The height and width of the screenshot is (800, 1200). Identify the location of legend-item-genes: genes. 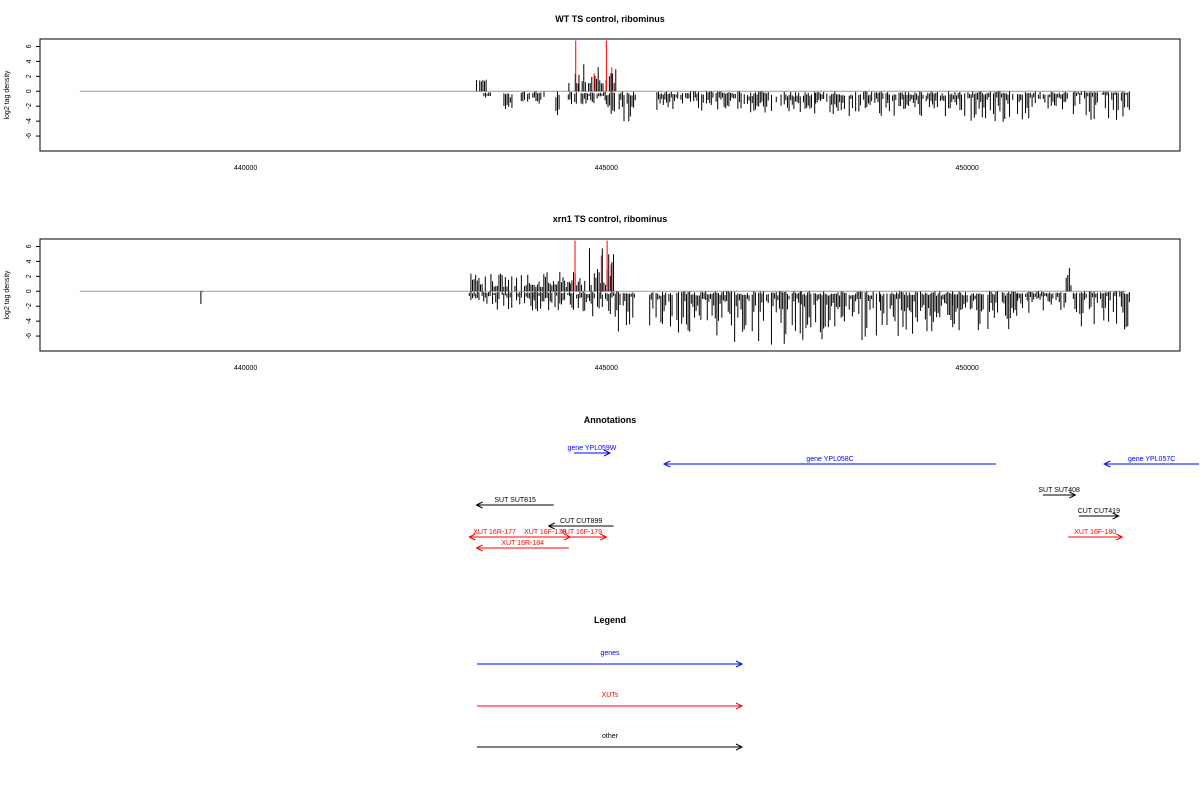
(610, 659).